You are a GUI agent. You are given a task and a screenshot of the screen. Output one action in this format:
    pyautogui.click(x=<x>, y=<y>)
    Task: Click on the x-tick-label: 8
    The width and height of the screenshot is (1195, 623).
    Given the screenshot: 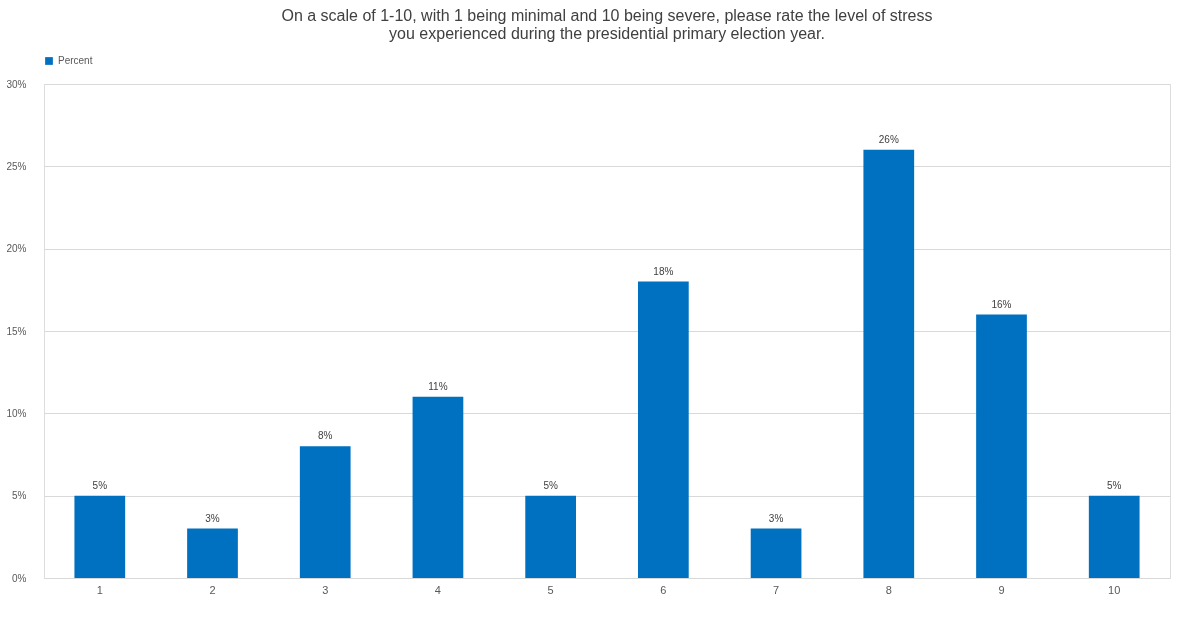 What is the action you would take?
    pyautogui.click(x=888, y=589)
    